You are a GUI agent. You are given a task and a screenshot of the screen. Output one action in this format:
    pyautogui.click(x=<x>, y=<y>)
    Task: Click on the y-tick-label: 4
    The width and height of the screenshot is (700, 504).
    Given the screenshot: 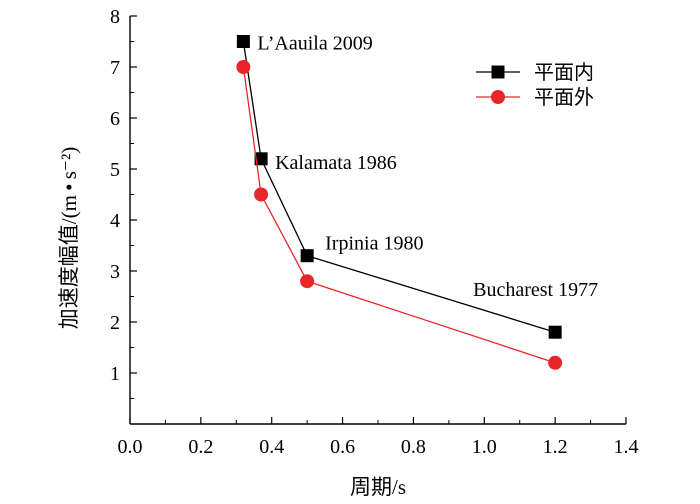 What is the action you would take?
    pyautogui.click(x=115, y=221)
    